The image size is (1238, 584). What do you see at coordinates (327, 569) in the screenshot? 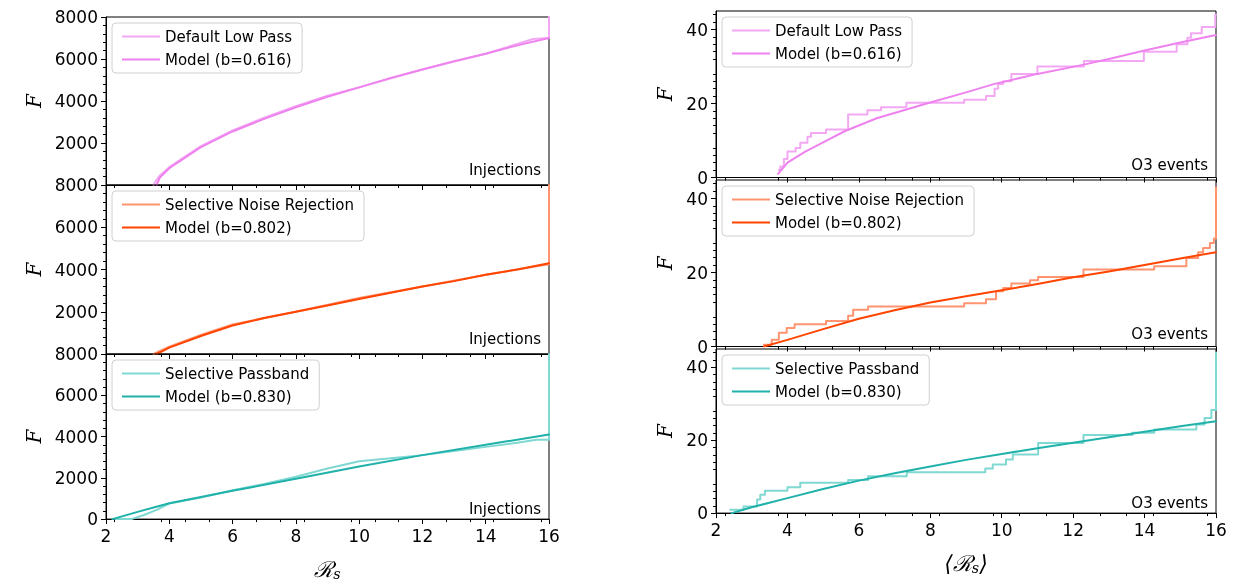
I see `x-axis-title: ℛs` at bounding box center [327, 569].